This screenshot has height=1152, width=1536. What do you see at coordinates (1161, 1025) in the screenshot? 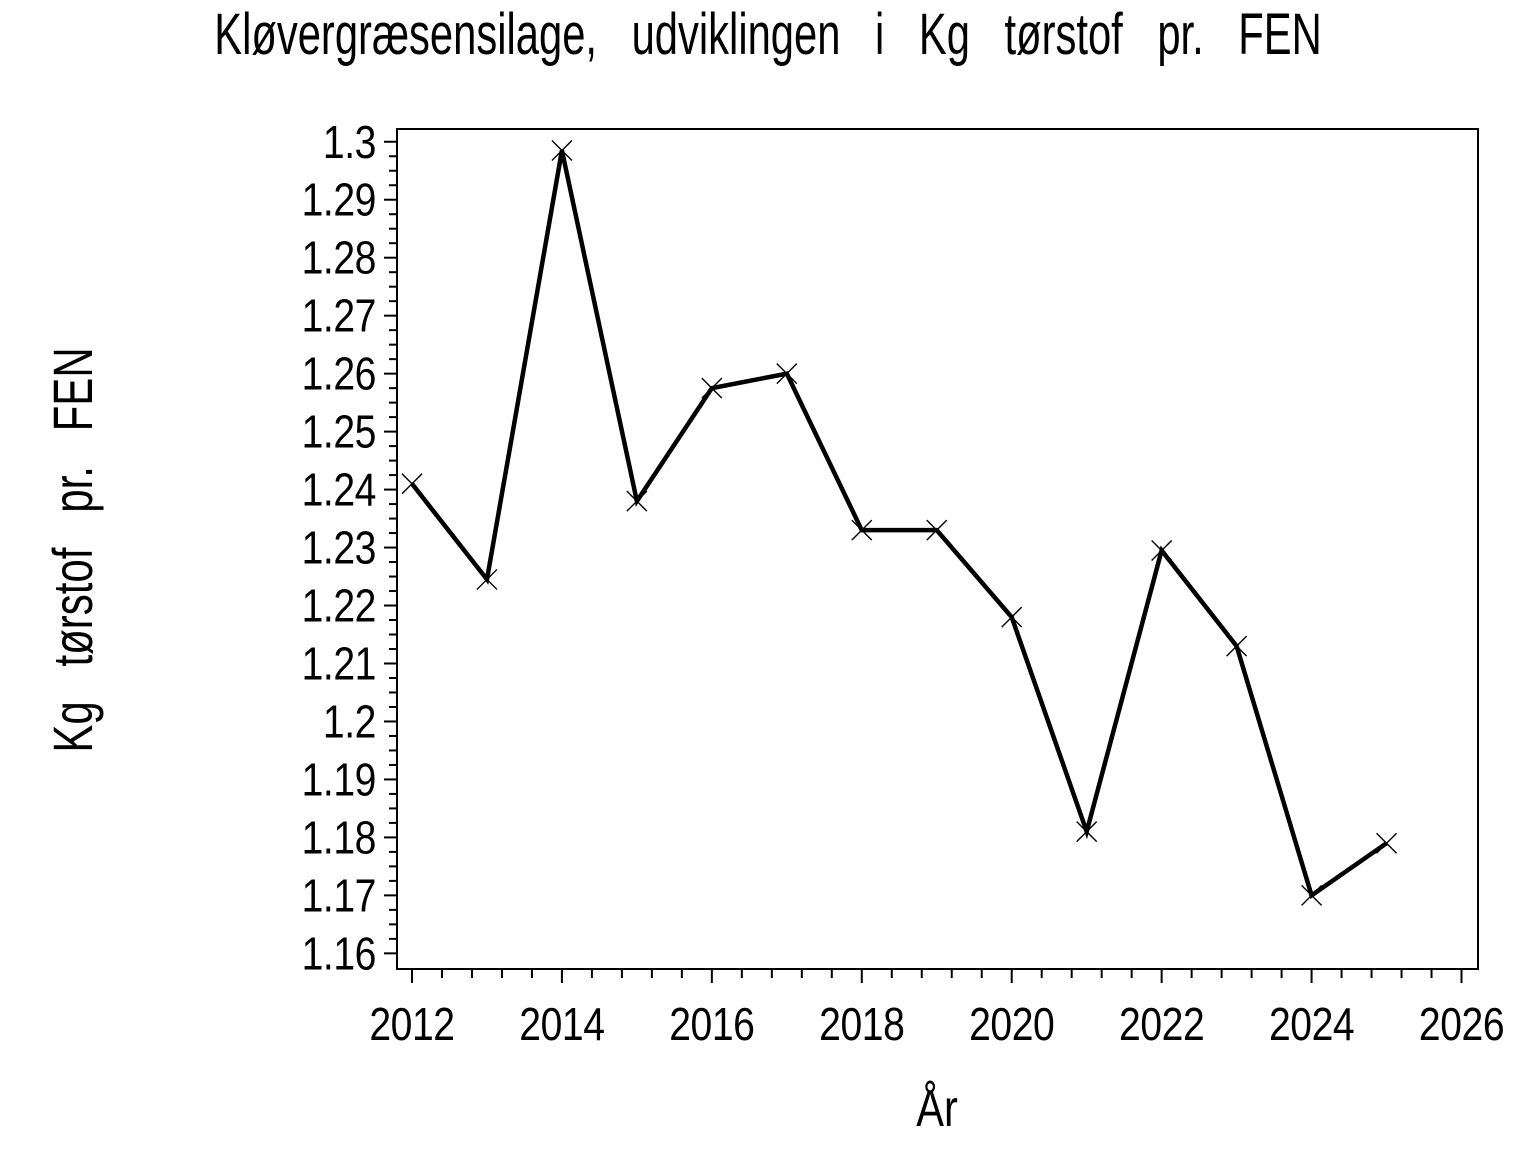
I see `x-tick-label: 2022` at bounding box center [1161, 1025].